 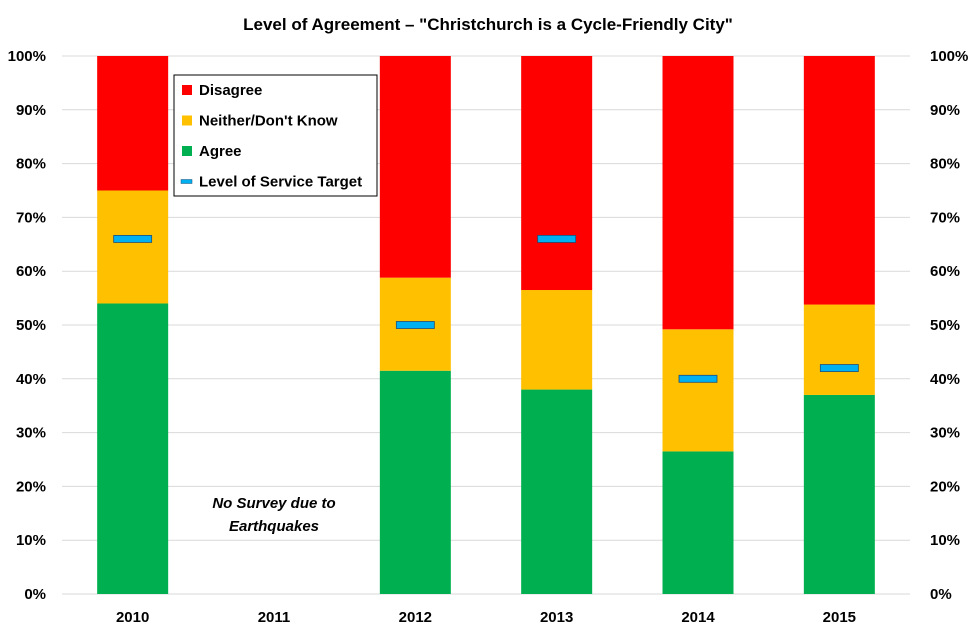 What do you see at coordinates (839, 349) in the screenshot?
I see `bar-neither-don-t-know-2015` at bounding box center [839, 349].